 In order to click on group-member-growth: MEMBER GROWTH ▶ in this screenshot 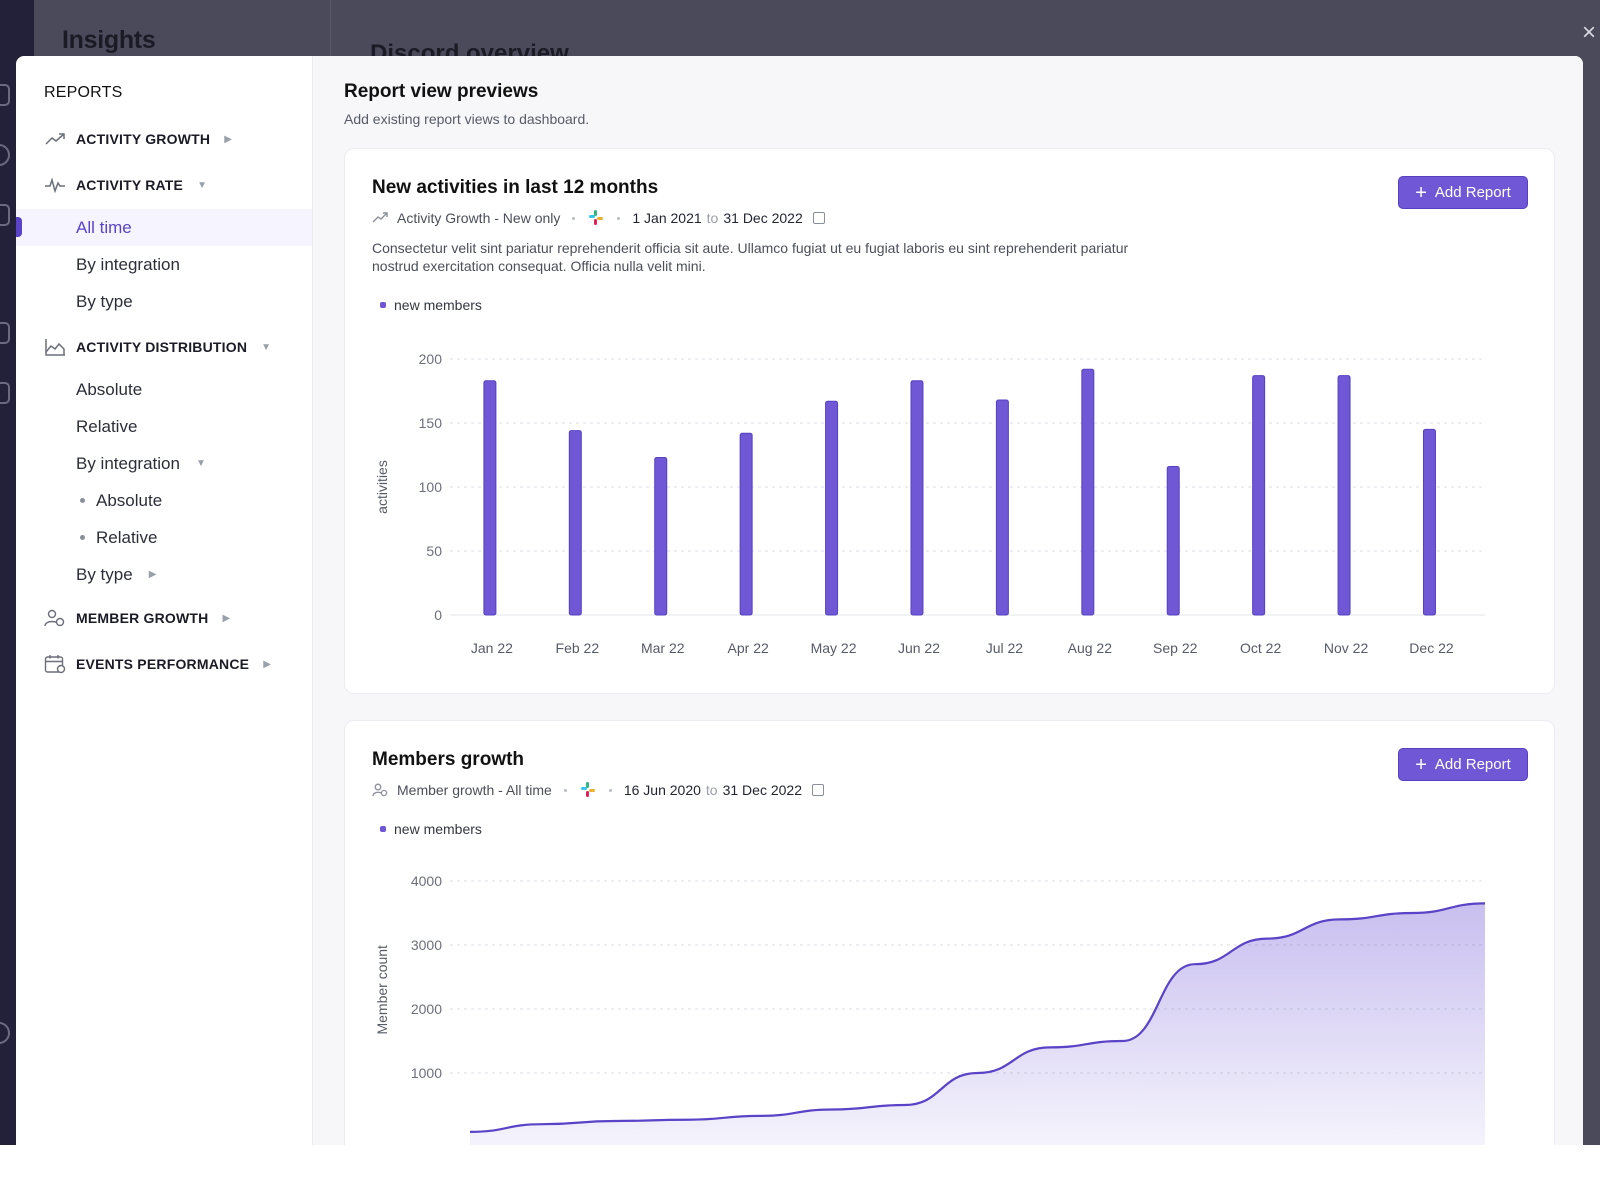, I will do `click(178, 618)`.